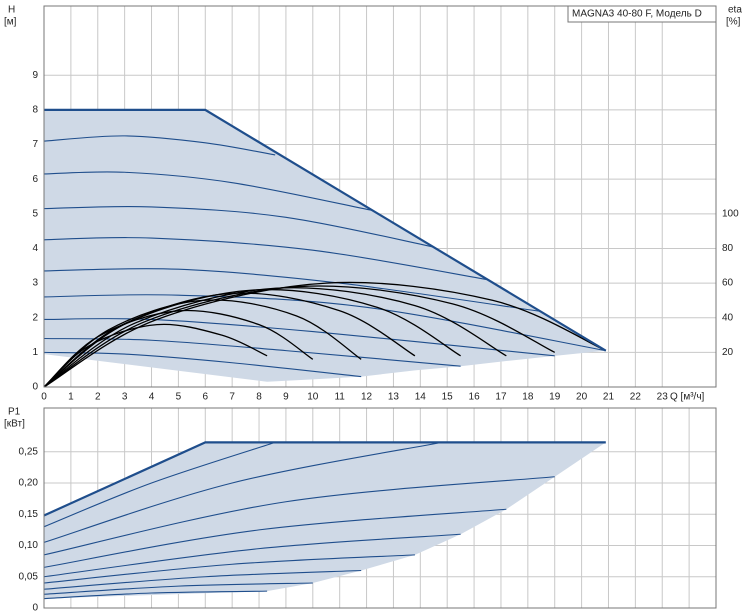  I want to click on max-curve, so click(324, 479).